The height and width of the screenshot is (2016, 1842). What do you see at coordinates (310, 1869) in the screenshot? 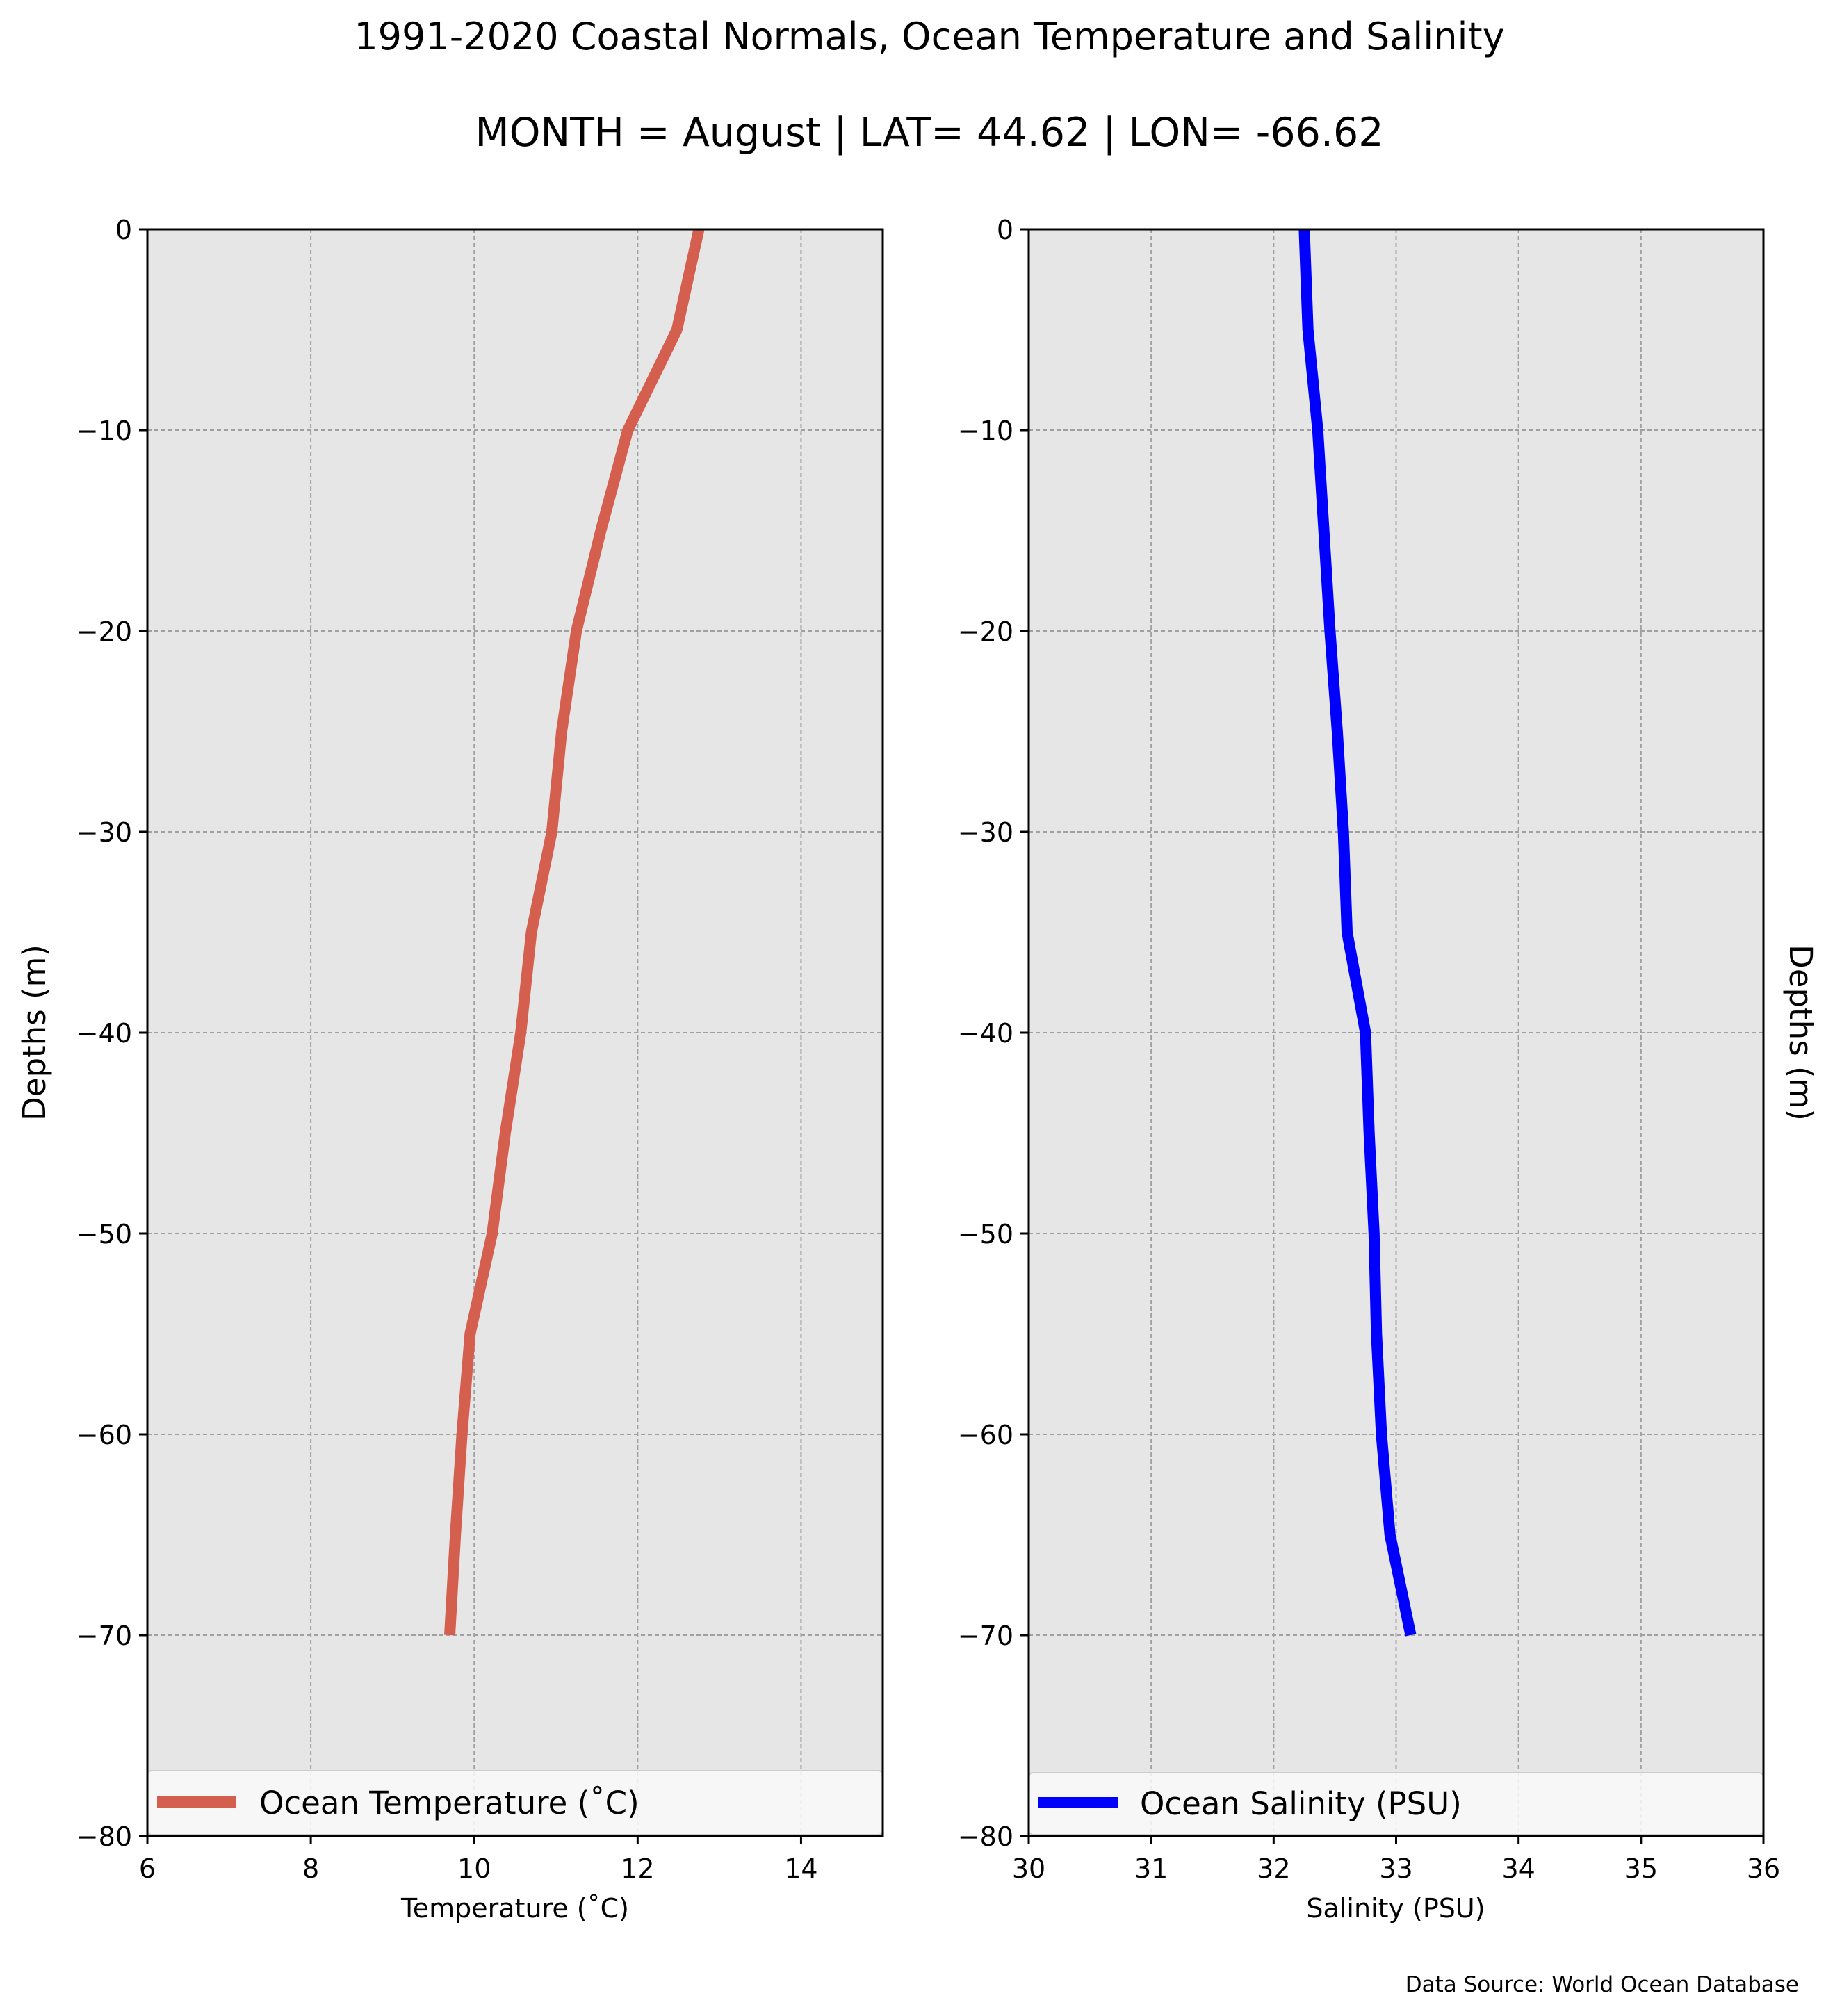
I see `temperature-x-tick-label: 8` at bounding box center [310, 1869].